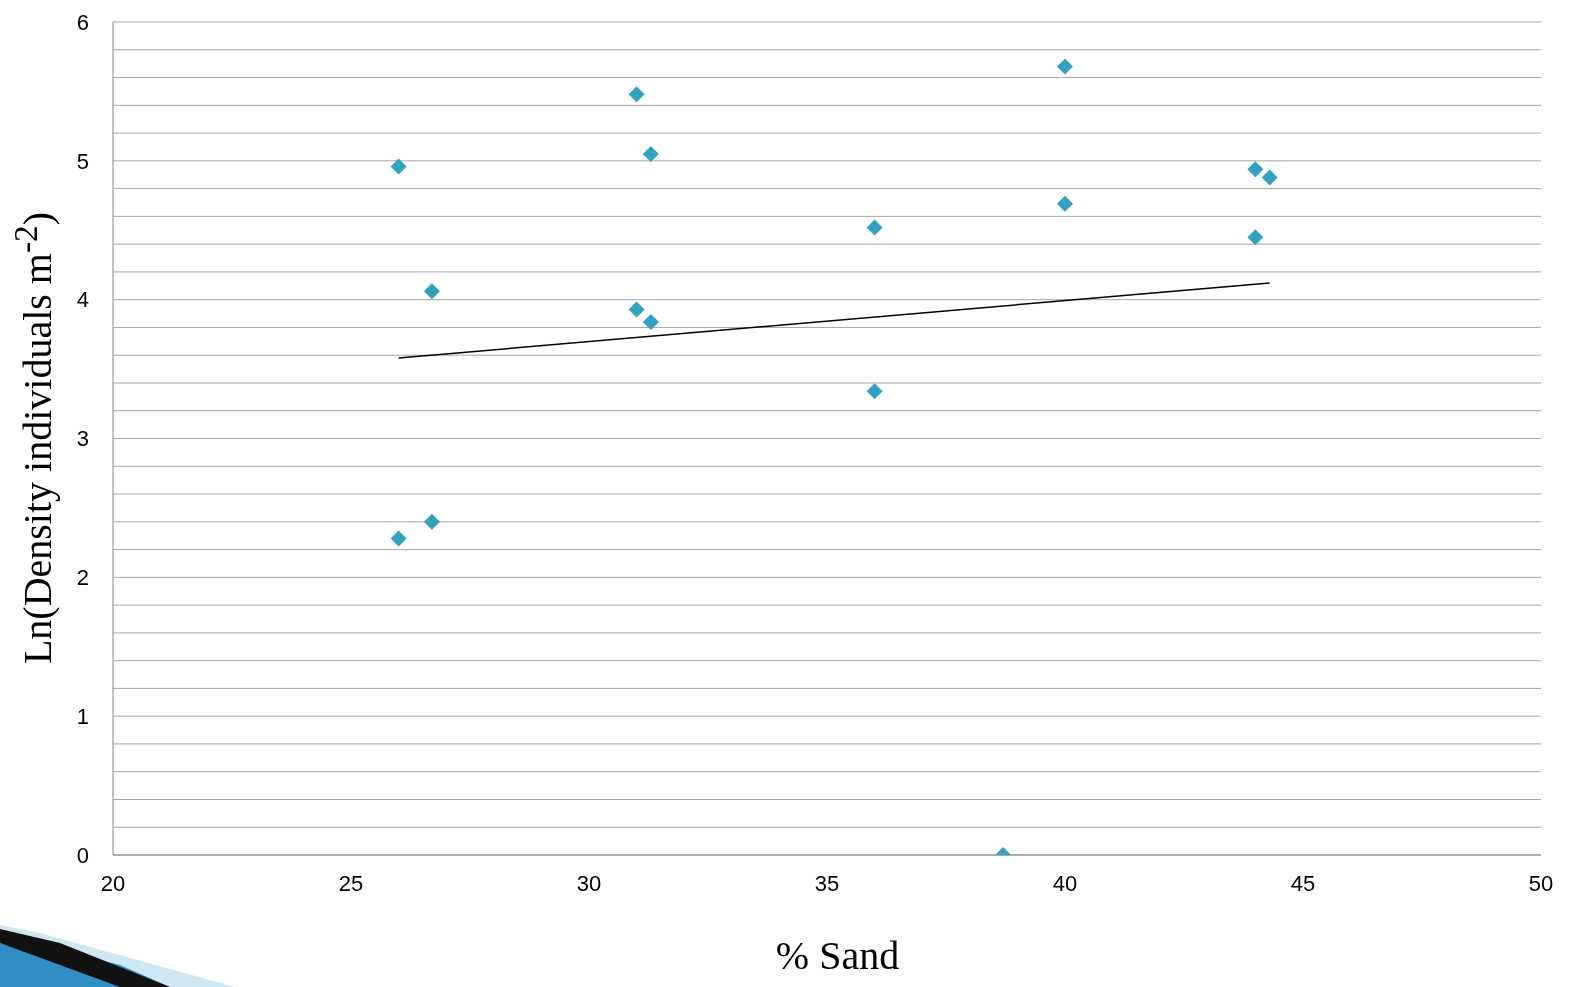  What do you see at coordinates (1541, 883) in the screenshot?
I see `x-tick-label: 50` at bounding box center [1541, 883].